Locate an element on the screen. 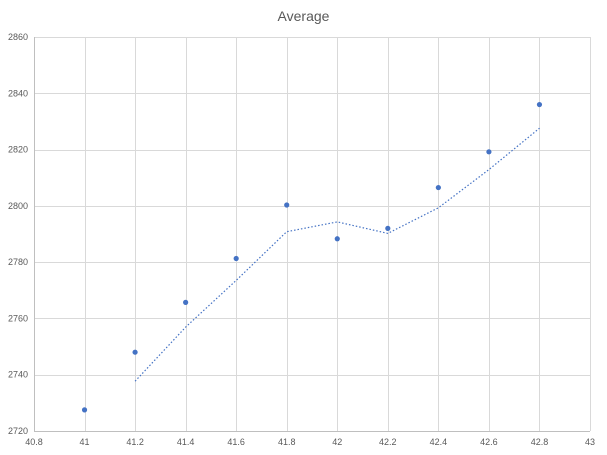 This screenshot has width=607, height=455. x-tick-label: 42.2 is located at coordinates (388, 442).